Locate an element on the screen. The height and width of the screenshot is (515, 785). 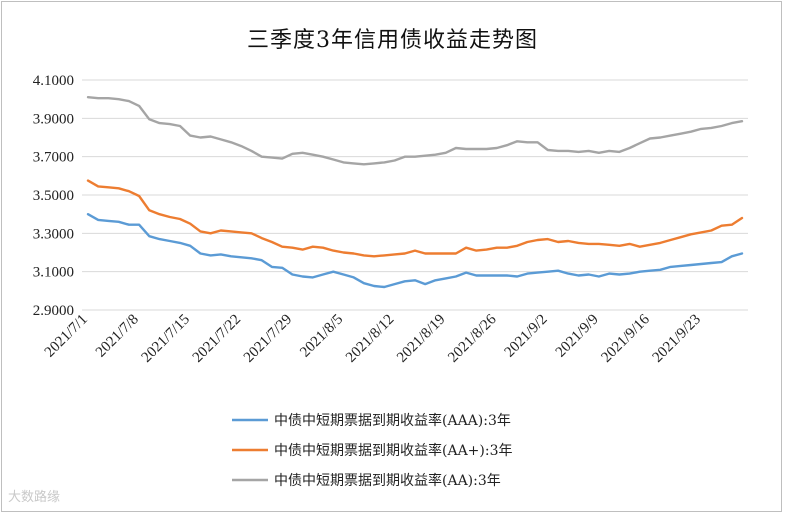
x-tick-label: 2021/8/26 is located at coordinates (472, 338).